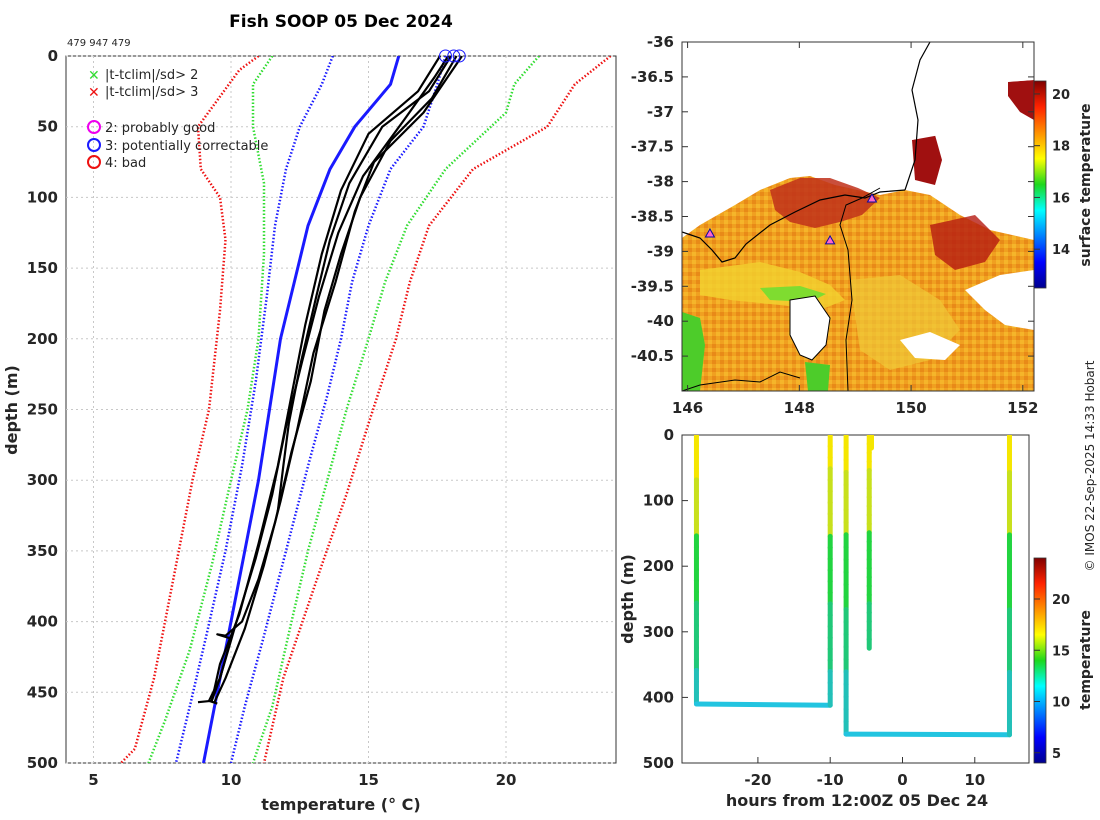  What do you see at coordinates (825, 203) in the screenshot?
I see `sst-hot-patch` at bounding box center [825, 203].